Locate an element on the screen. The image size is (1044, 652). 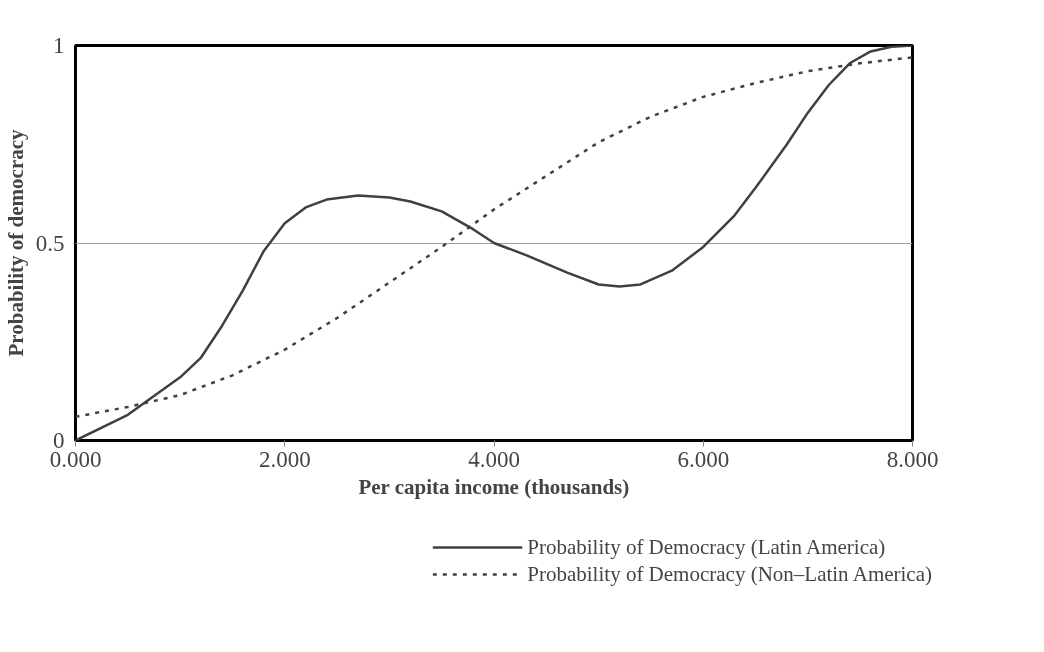
x-tick-label: 6.000 is located at coordinates (703, 459).